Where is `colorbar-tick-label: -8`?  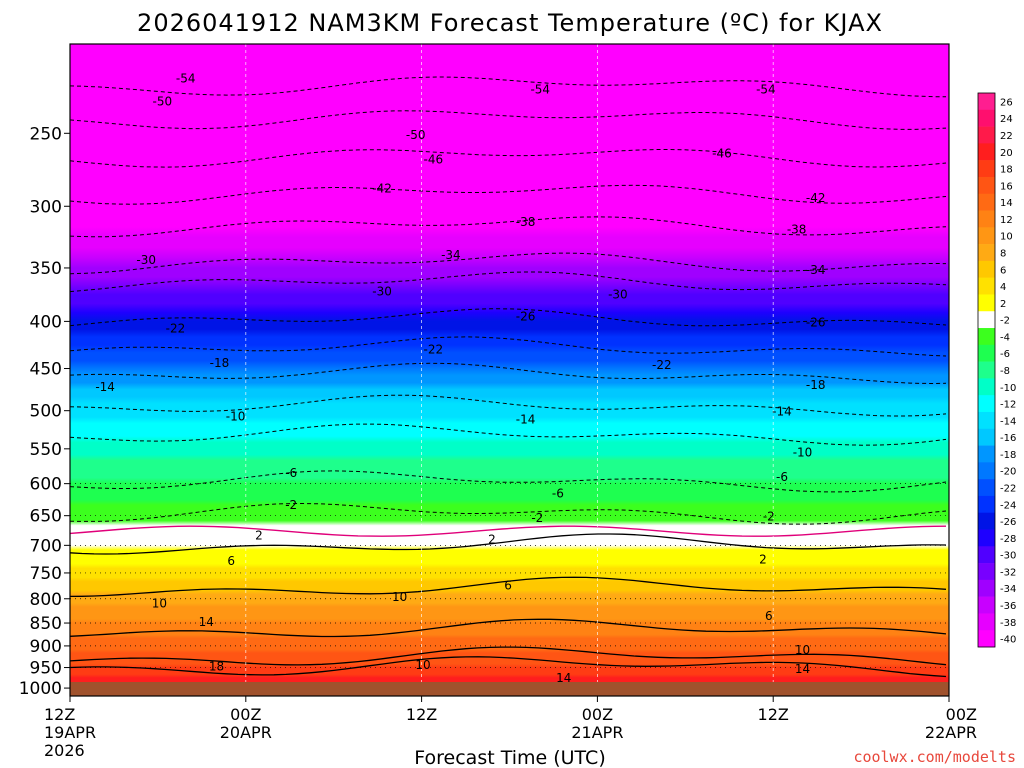 colorbar-tick-label: -8 is located at coordinates (1005, 371).